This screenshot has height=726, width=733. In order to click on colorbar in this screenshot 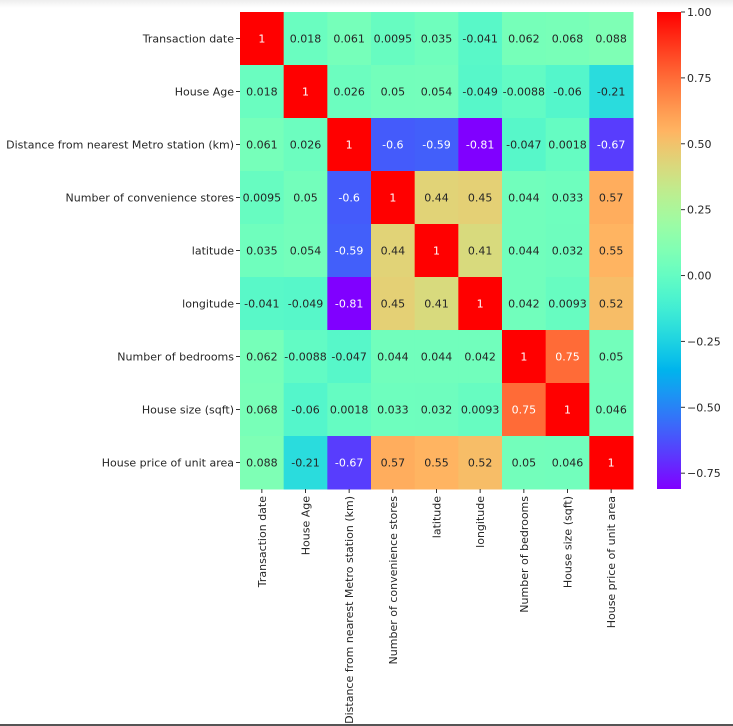, I will do `click(669, 250)`.